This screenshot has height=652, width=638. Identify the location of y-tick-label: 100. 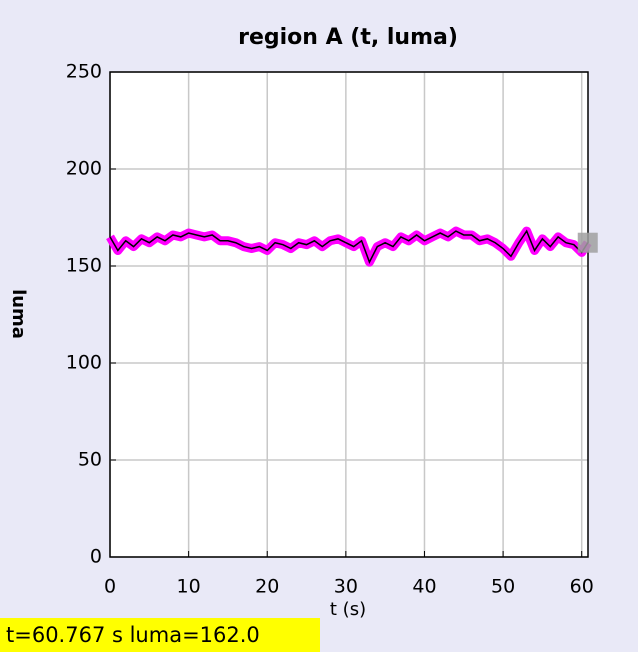
(84, 363).